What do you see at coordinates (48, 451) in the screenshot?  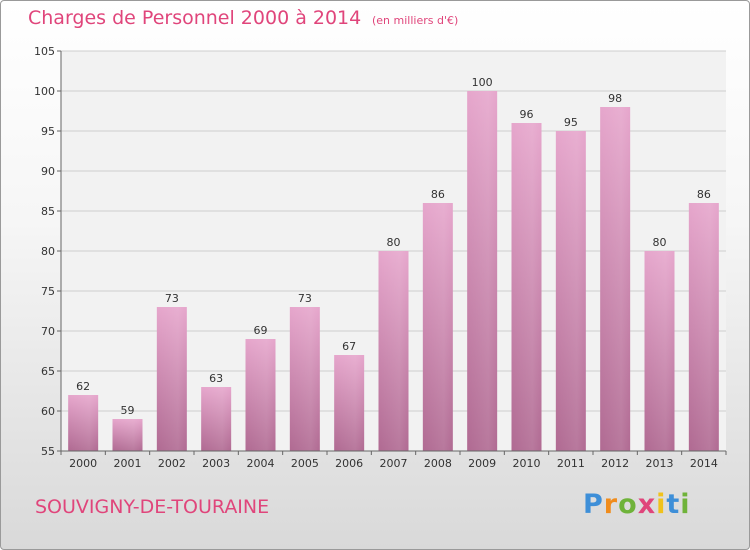 I see `y-tick-label: 55` at bounding box center [48, 451].